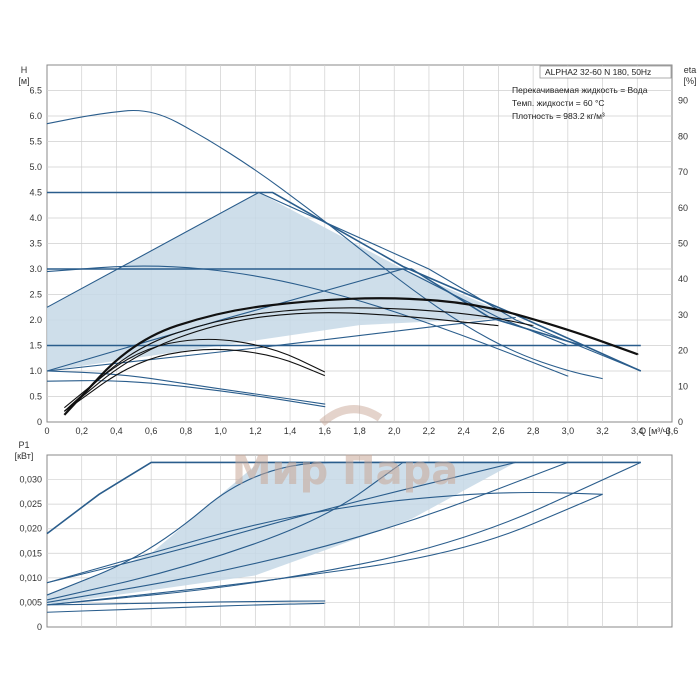 The image size is (700, 700). I want to click on eta-y-tick: 60, so click(683, 208).